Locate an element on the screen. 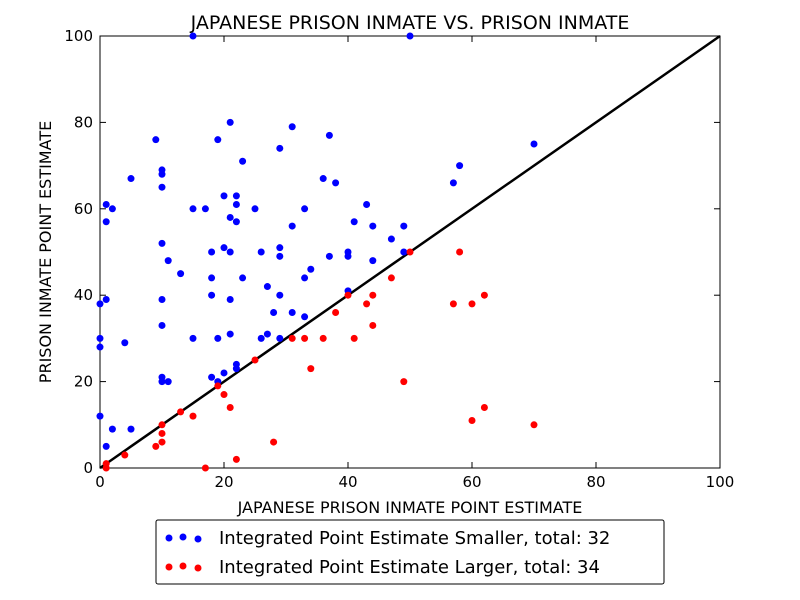 The width and height of the screenshot is (800, 600). legend-box is located at coordinates (410, 552).